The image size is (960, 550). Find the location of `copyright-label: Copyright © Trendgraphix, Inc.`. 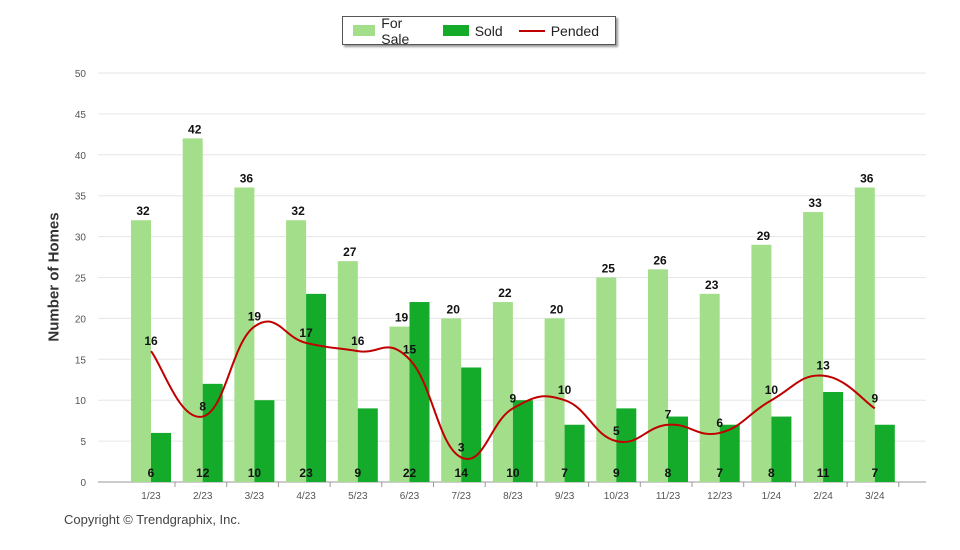

copyright-label: Copyright © Trendgraphix, Inc. is located at coordinates (152, 519).